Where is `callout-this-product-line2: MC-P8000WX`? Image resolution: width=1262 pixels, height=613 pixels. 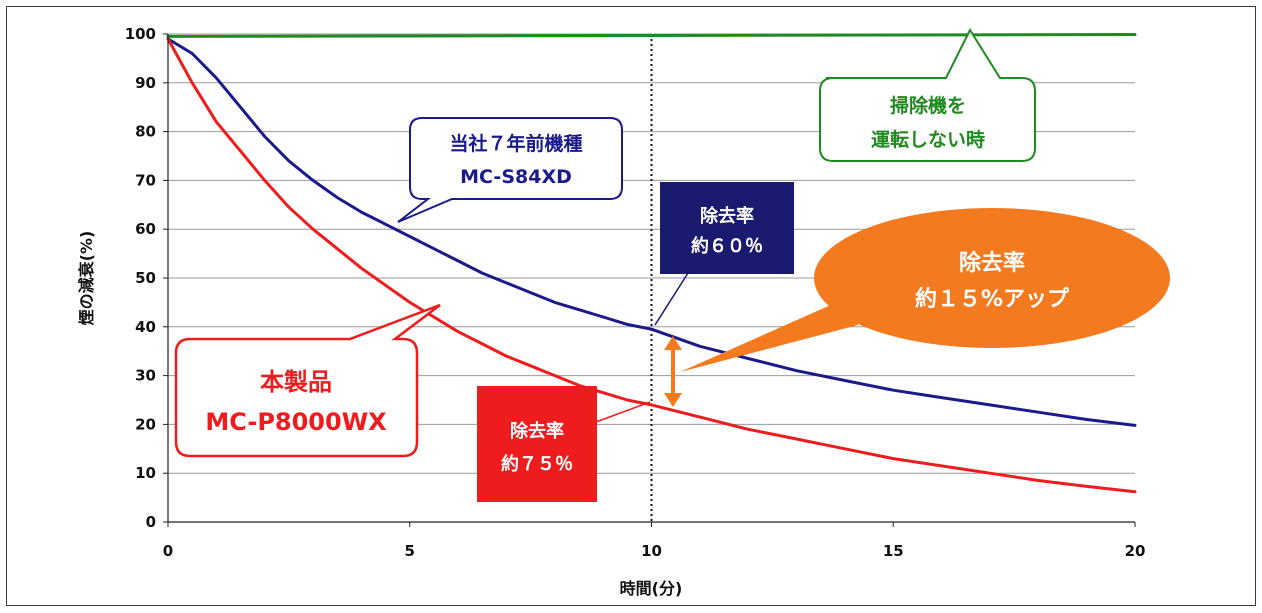 callout-this-product-line2: MC-P8000WX is located at coordinates (296, 422).